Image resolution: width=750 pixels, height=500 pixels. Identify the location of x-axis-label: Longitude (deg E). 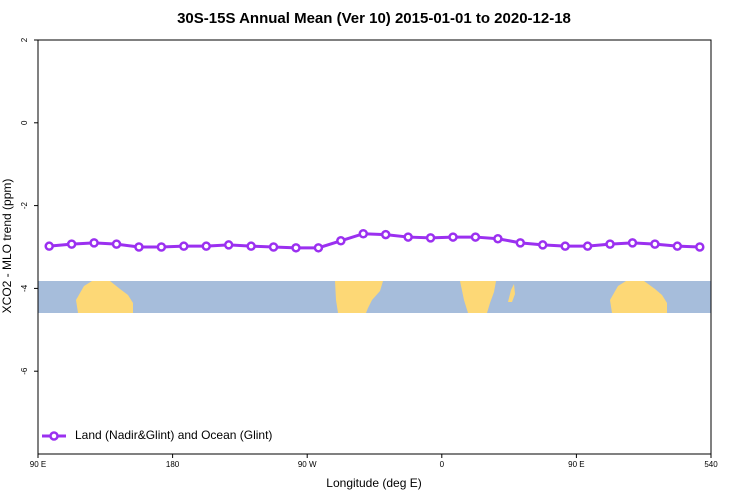
(373, 483).